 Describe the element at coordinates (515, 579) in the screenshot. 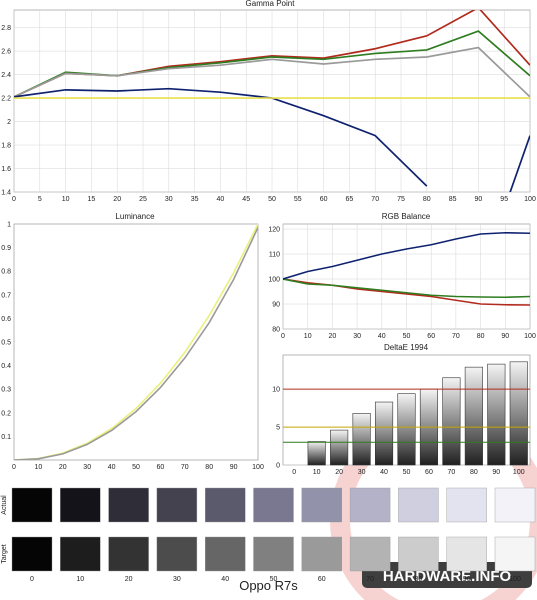

I see `swatch-label: 100` at that location.